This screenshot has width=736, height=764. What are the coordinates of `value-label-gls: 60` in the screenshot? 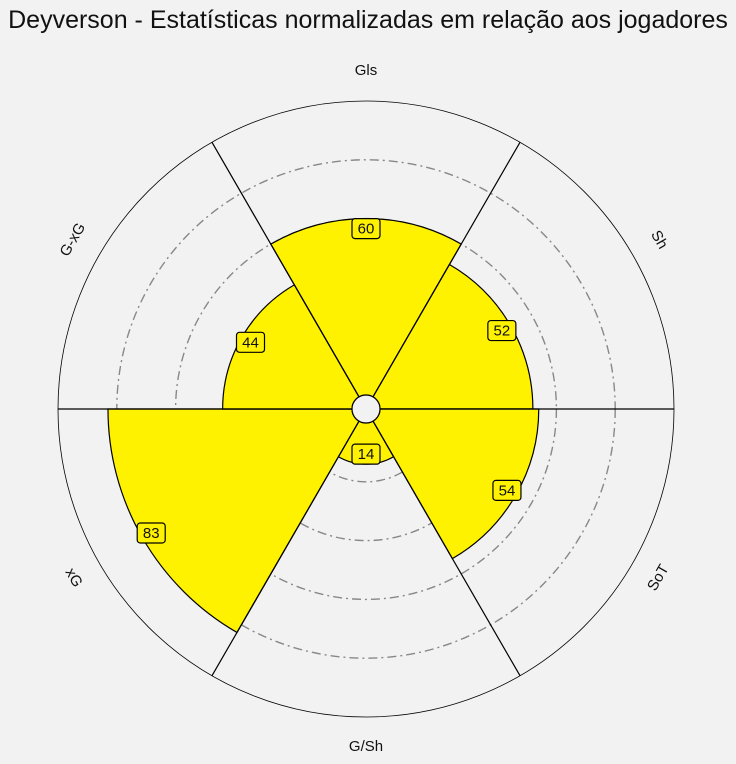 It's located at (366, 229).